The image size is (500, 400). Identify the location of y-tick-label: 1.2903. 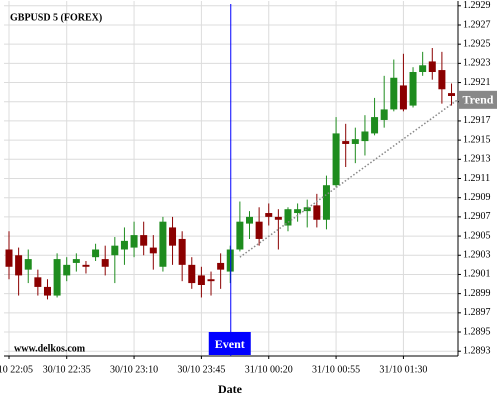
(477, 255).